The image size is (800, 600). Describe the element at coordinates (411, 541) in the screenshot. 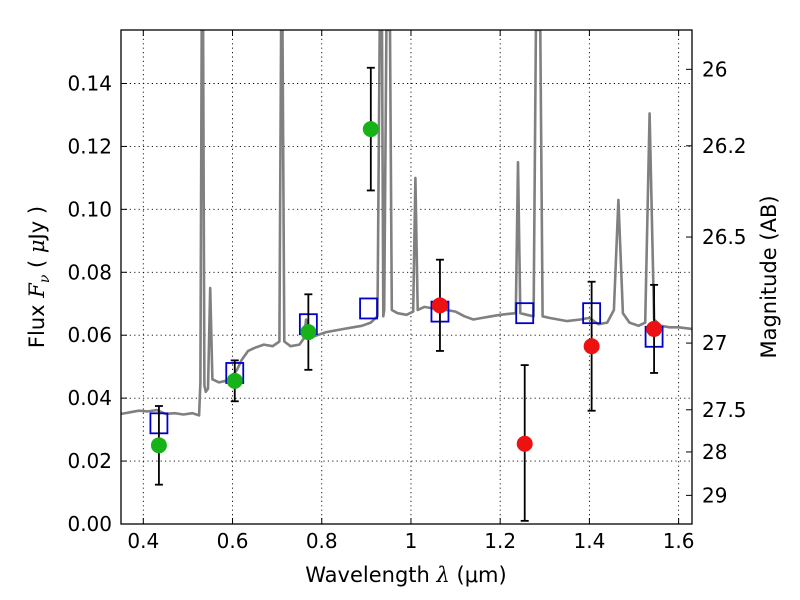

I see `x-tick-label: 1` at that location.